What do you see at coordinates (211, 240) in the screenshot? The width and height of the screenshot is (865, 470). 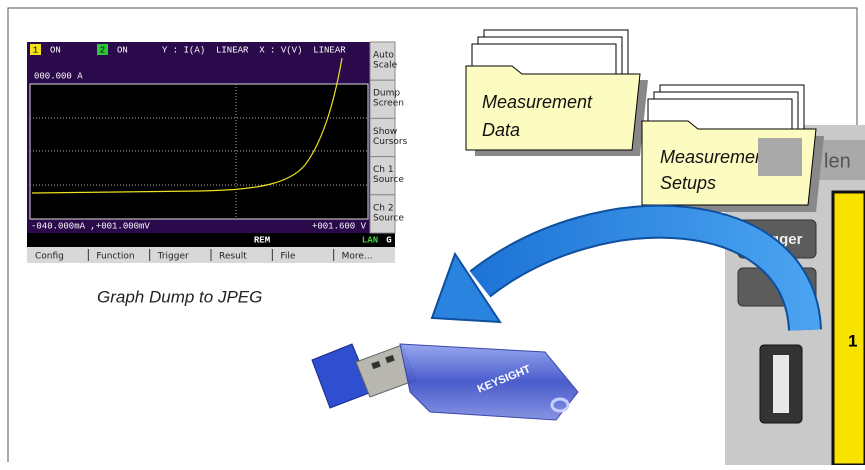 I see `status-bar` at bounding box center [211, 240].